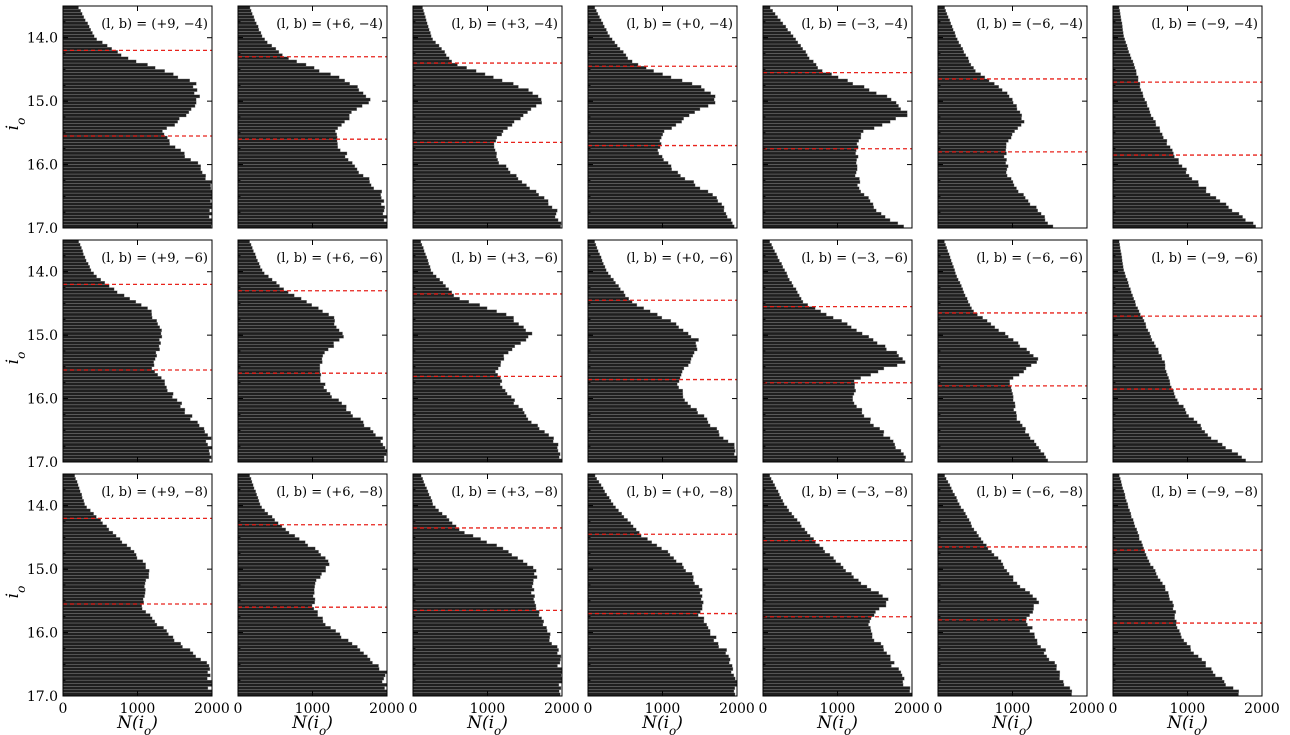 Image resolution: width=1290 pixels, height=735 pixels. Describe the element at coordinates (42, 336) in the screenshot. I see `y-tick-label: 15.0` at that location.